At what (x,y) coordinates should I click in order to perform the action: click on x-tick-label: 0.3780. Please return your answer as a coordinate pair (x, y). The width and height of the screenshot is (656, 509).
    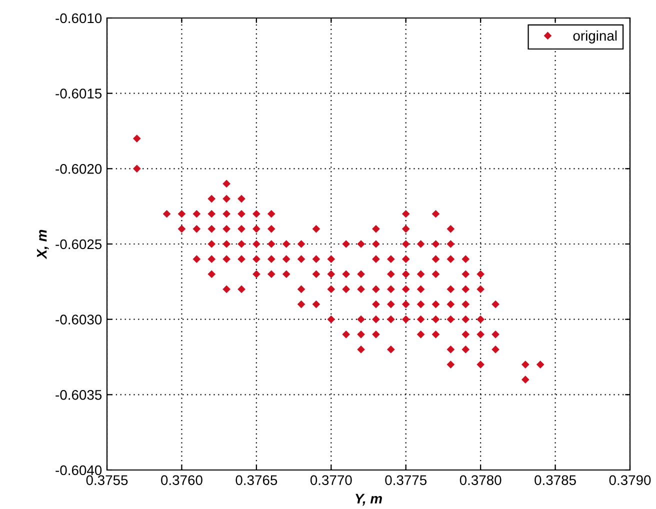
    Looking at the image, I should click on (481, 480).